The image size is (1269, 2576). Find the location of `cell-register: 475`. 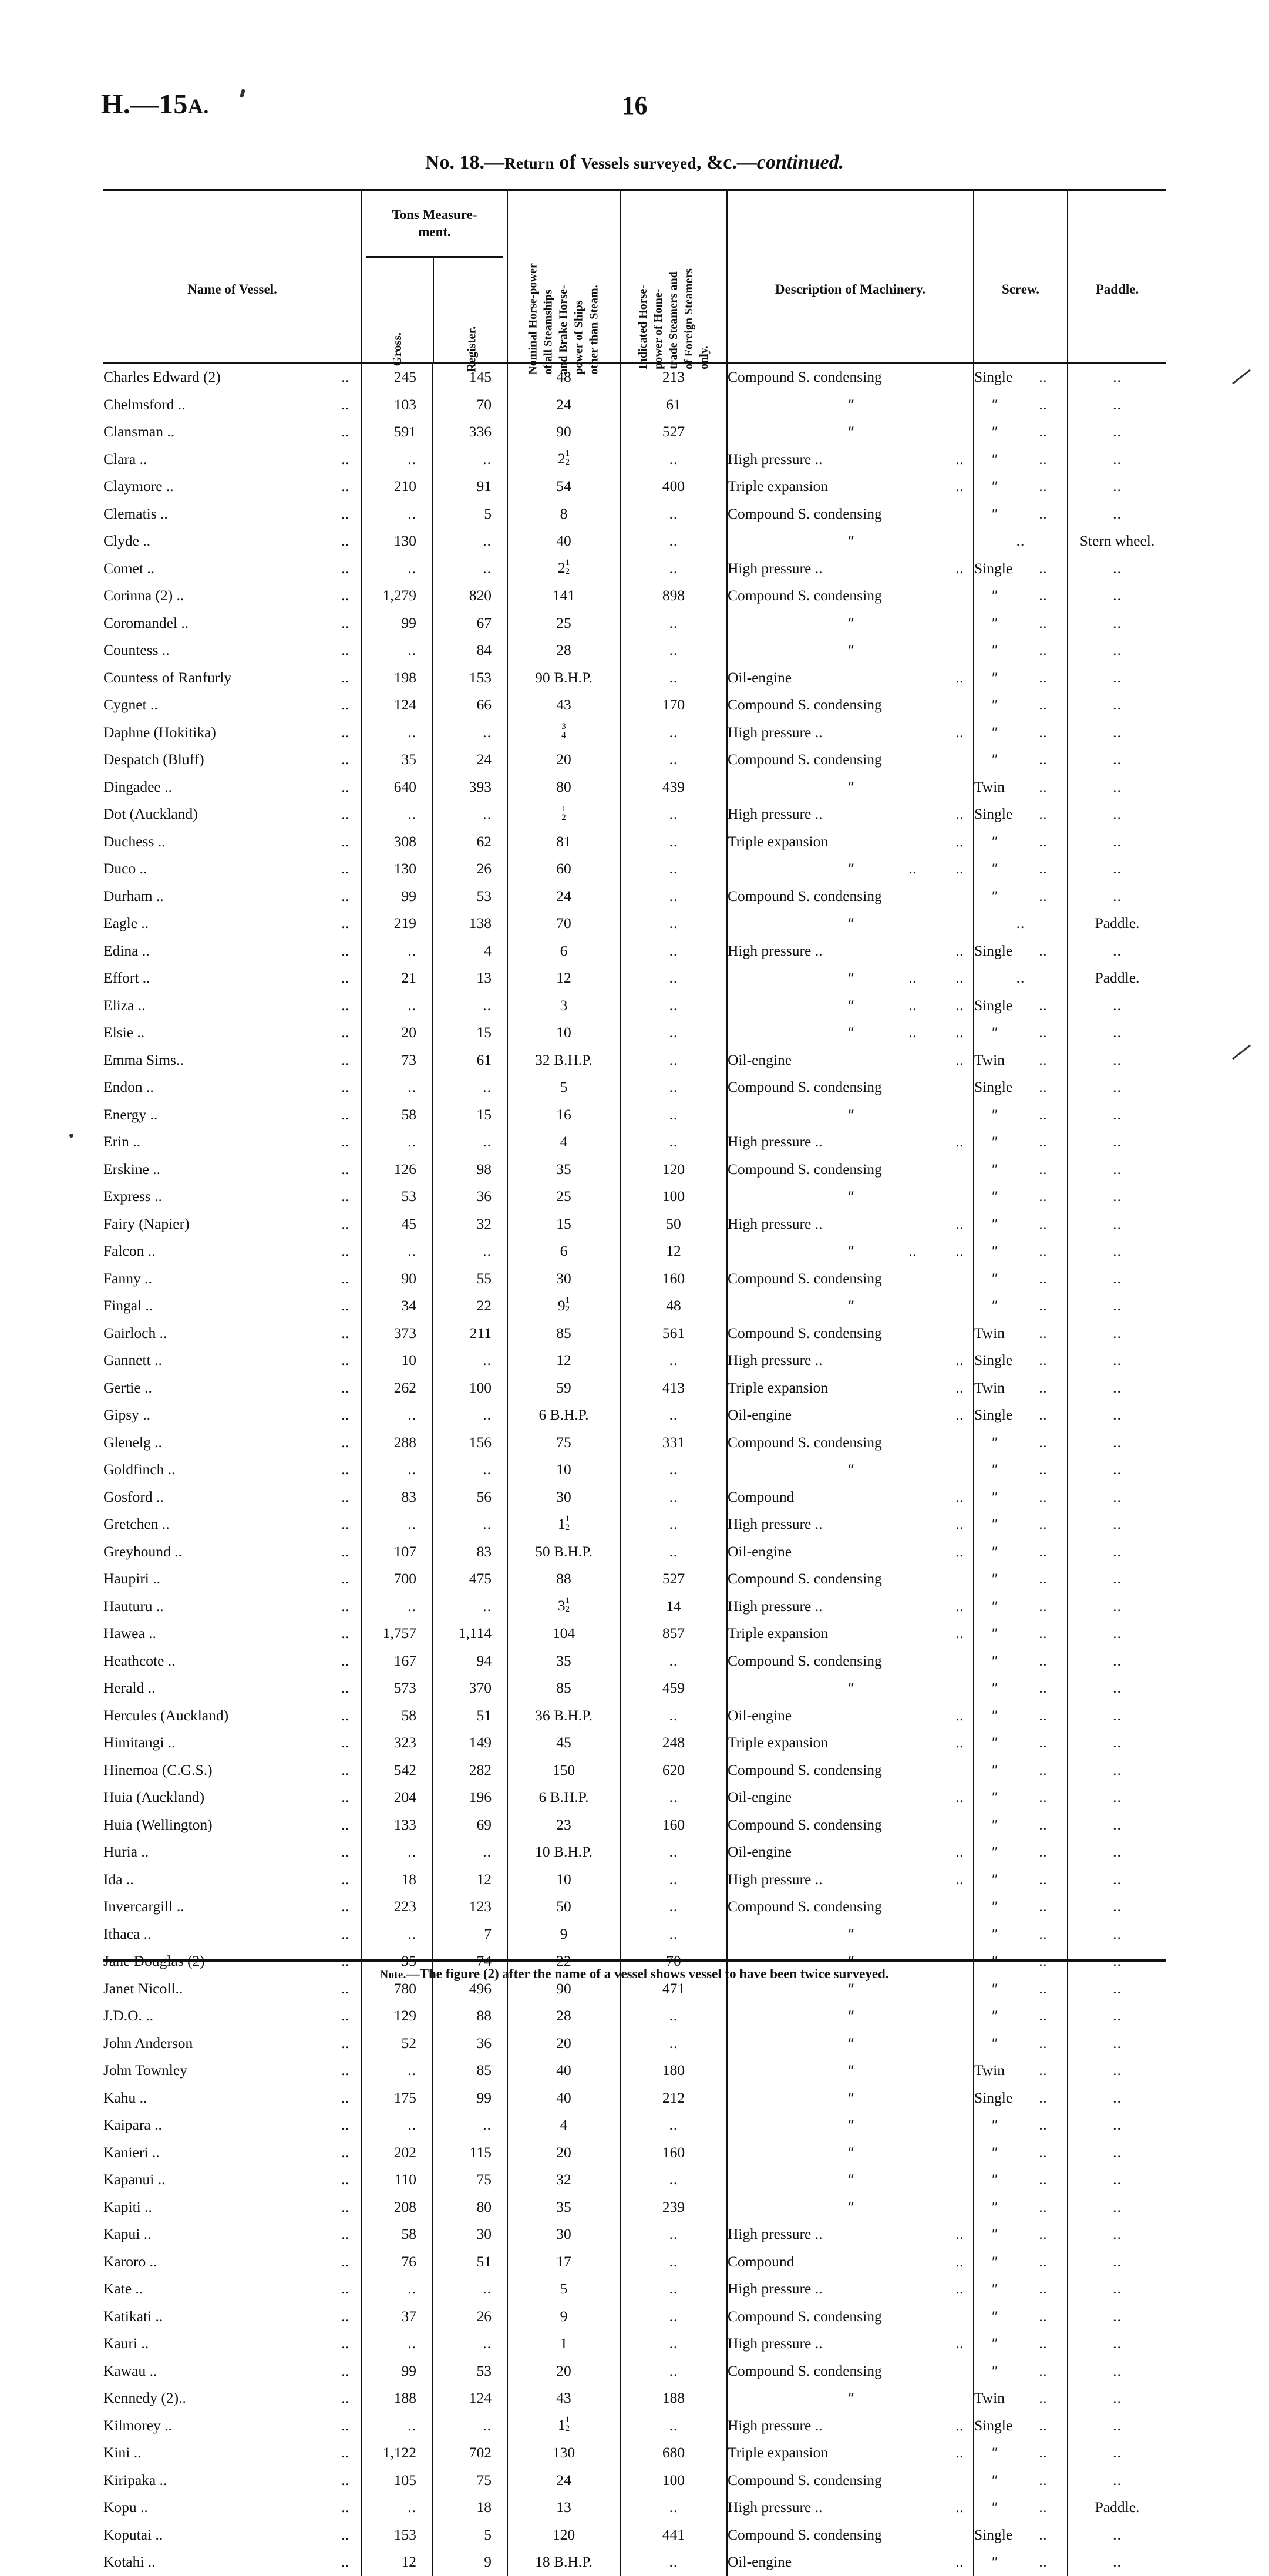

cell-register: 475 is located at coordinates (469, 1579).